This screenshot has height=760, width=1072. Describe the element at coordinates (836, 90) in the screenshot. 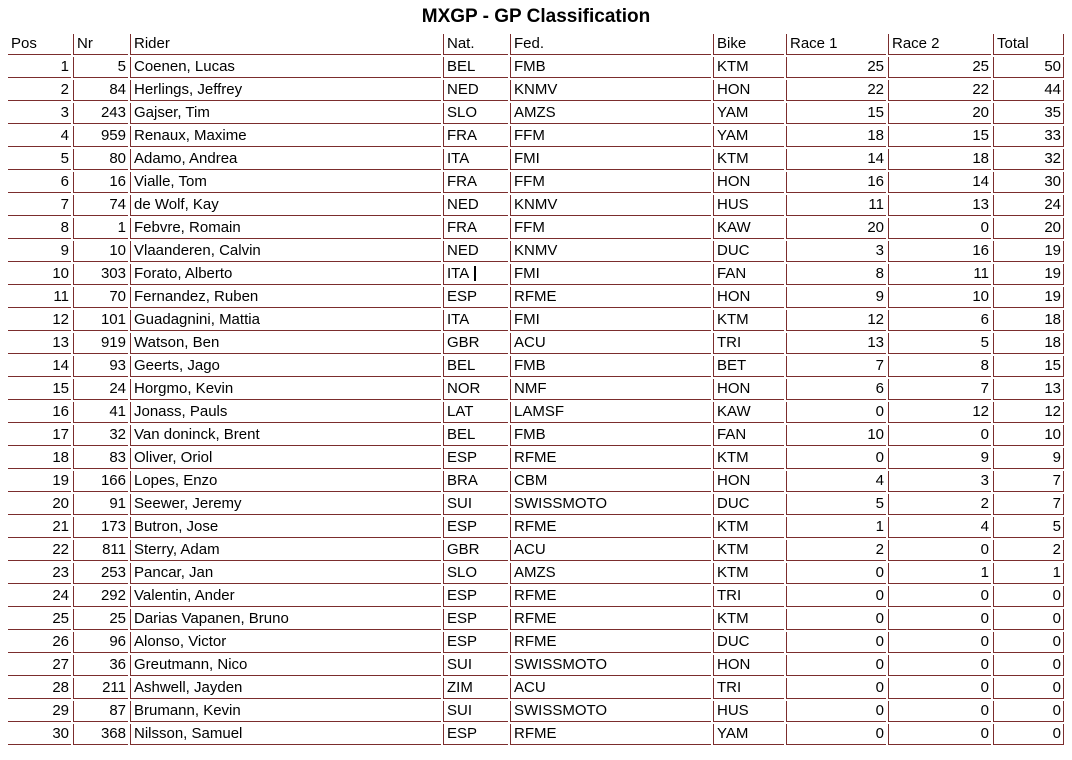

I see `cell-race1: 22` at that location.